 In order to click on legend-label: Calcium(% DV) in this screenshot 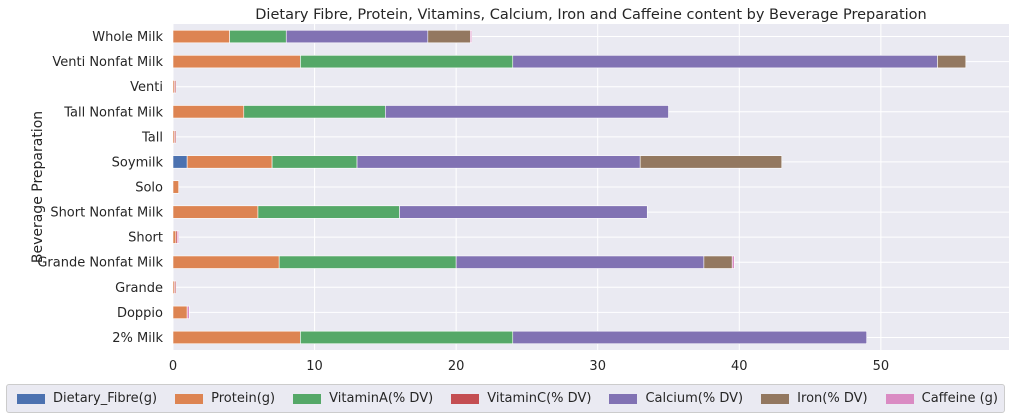, I will do `click(694, 398)`.